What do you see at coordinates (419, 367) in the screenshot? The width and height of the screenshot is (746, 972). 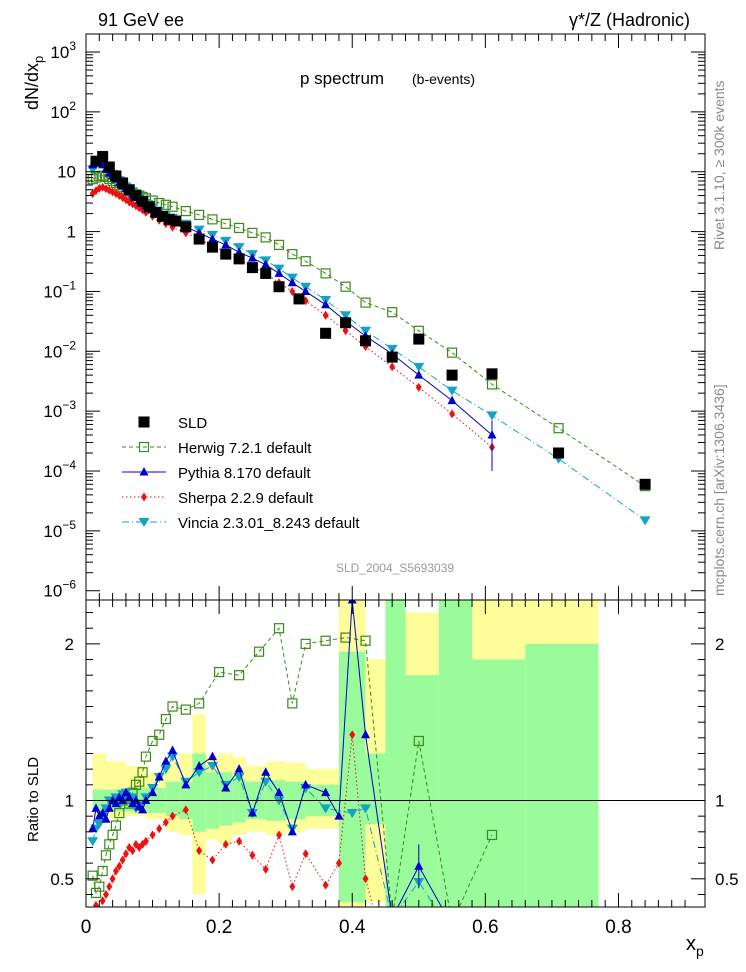 I see `vincia-point` at bounding box center [419, 367].